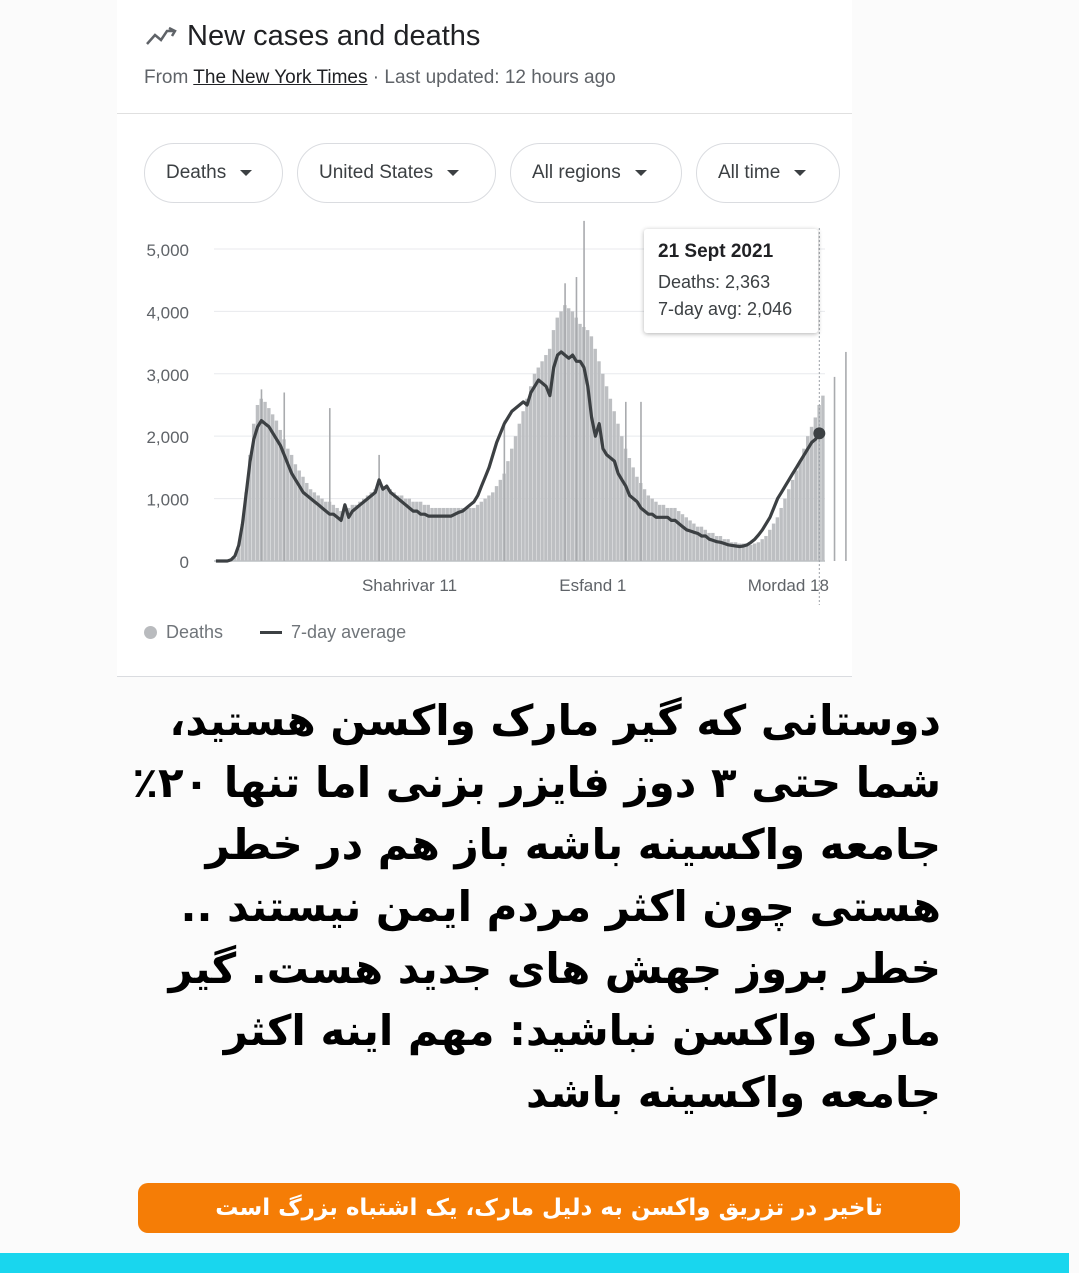  Describe the element at coordinates (484, 113) in the screenshot. I see `header-divider` at that location.